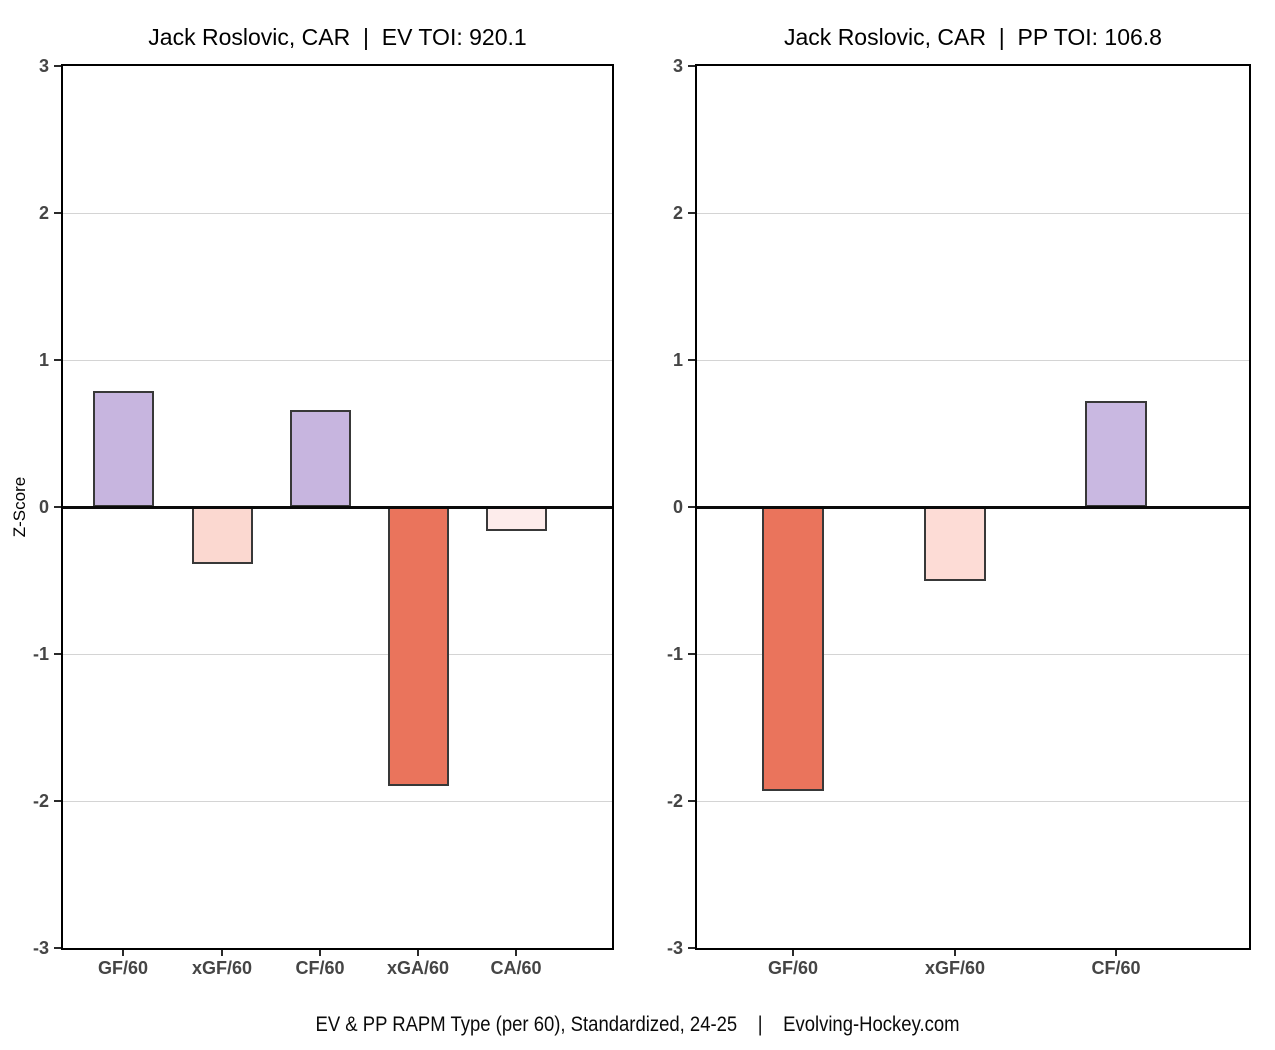 Image resolution: width=1275 pixels, height=1050 pixels. I want to click on pp-chart-title: Jack Roslovic, CAR | PP TOI: 106.8, so click(973, 37).